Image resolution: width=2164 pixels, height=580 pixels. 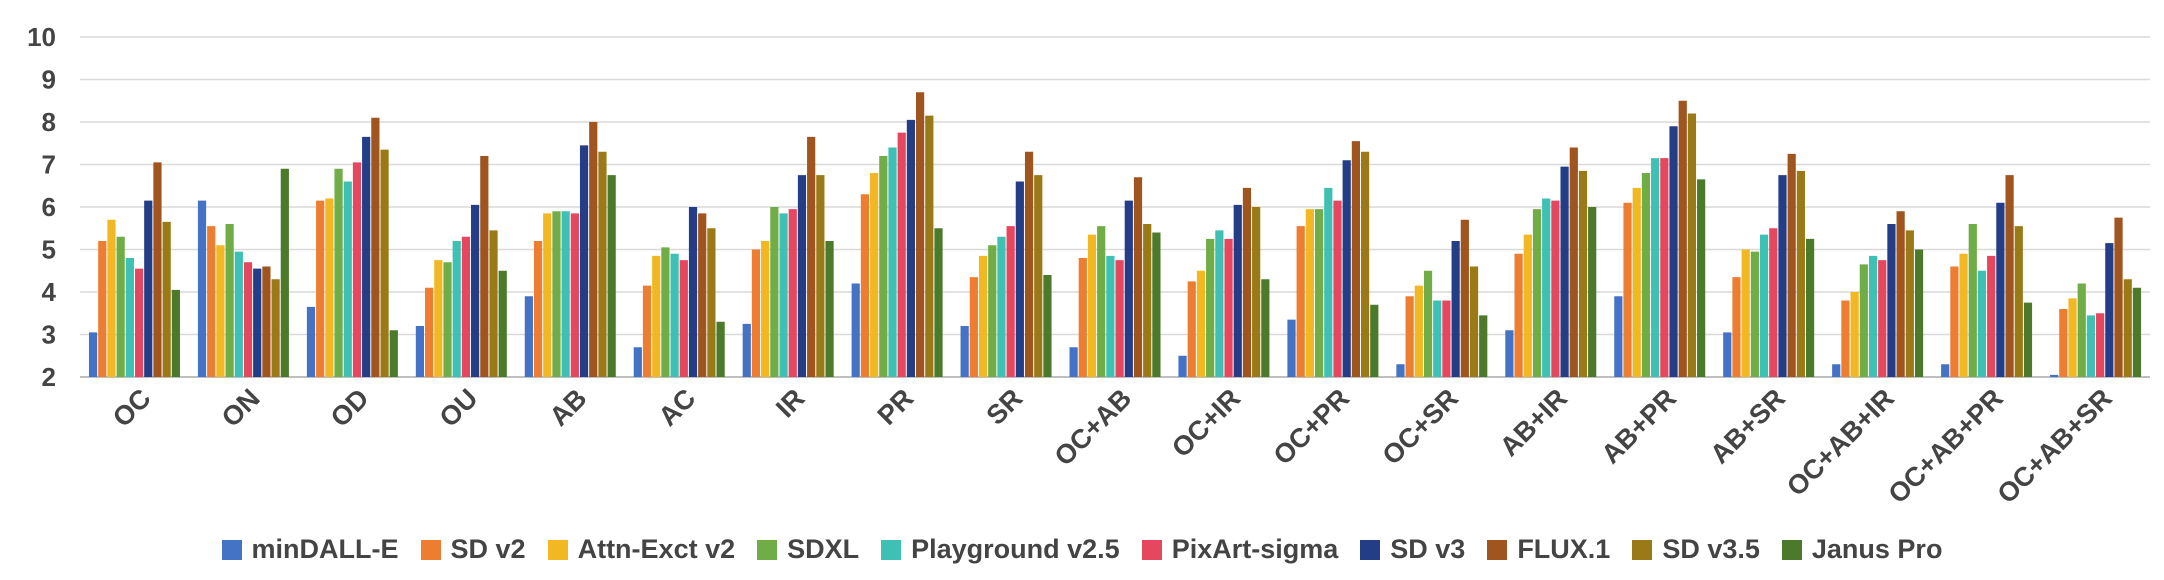 I want to click on bar-ou-pixart-sigma, so click(x=466, y=306).